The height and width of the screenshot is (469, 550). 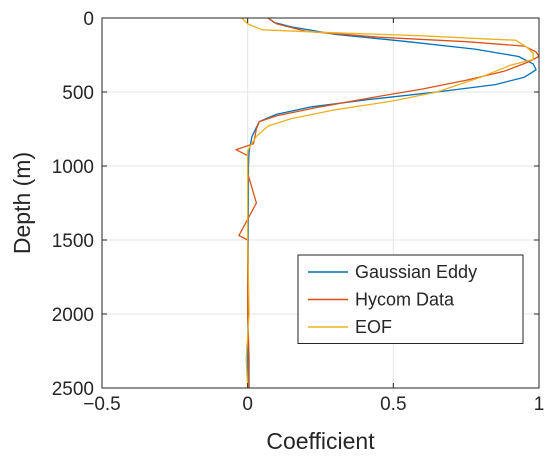 I want to click on y-tick-label: 2500, so click(x=73, y=389).